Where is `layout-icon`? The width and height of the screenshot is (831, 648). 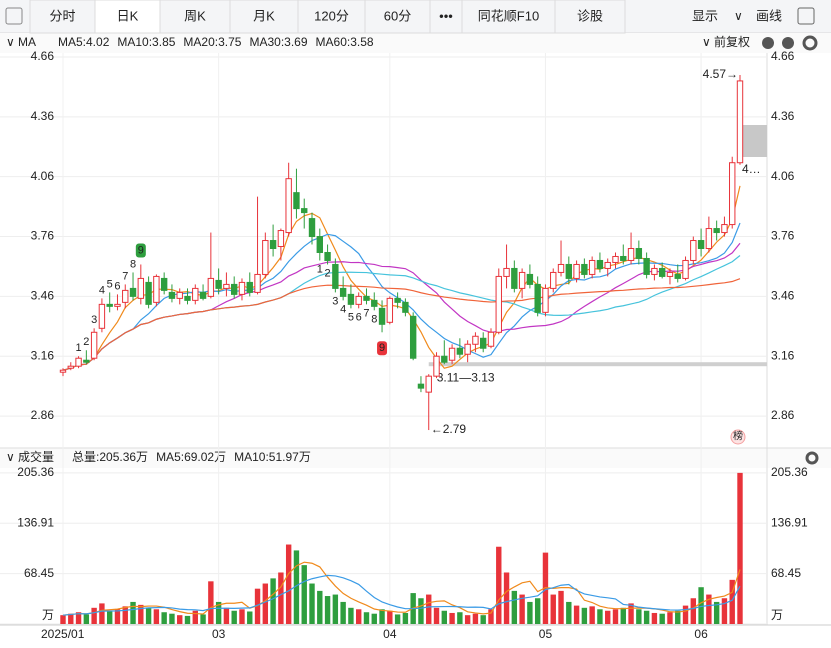
layout-icon is located at coordinates (806, 16).